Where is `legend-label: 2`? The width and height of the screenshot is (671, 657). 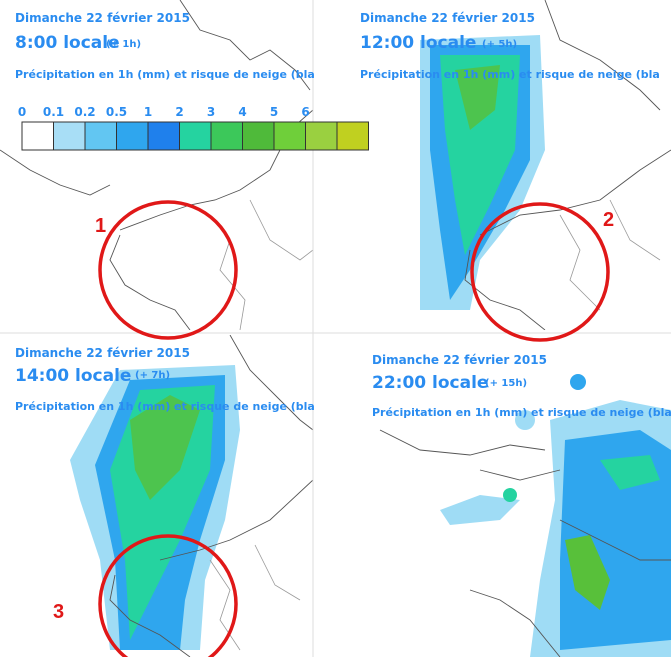
legend-label: 2 is located at coordinates (179, 112).